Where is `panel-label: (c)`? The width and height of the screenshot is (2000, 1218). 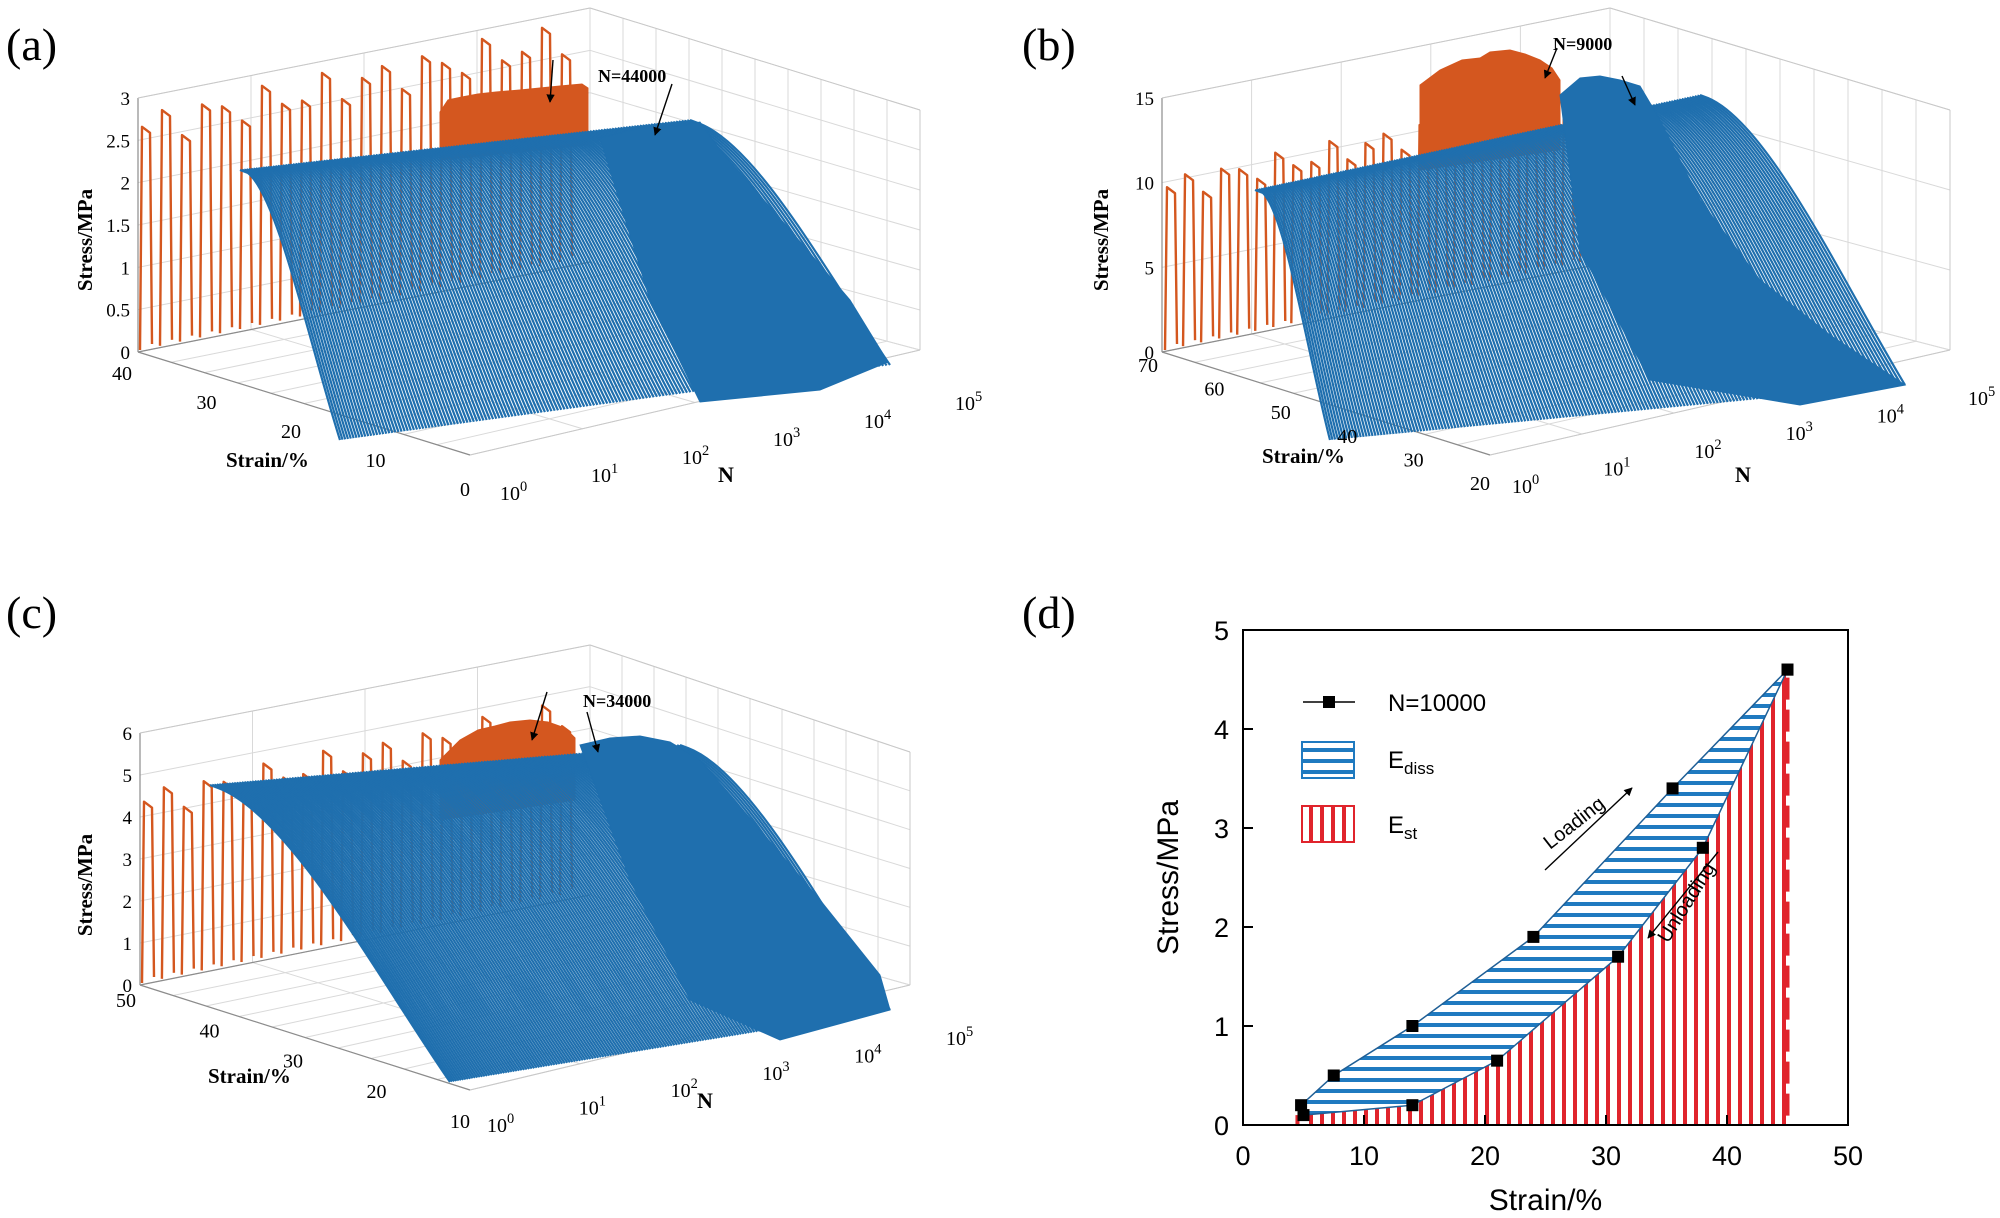
panel-label: (c) is located at coordinates (31, 612).